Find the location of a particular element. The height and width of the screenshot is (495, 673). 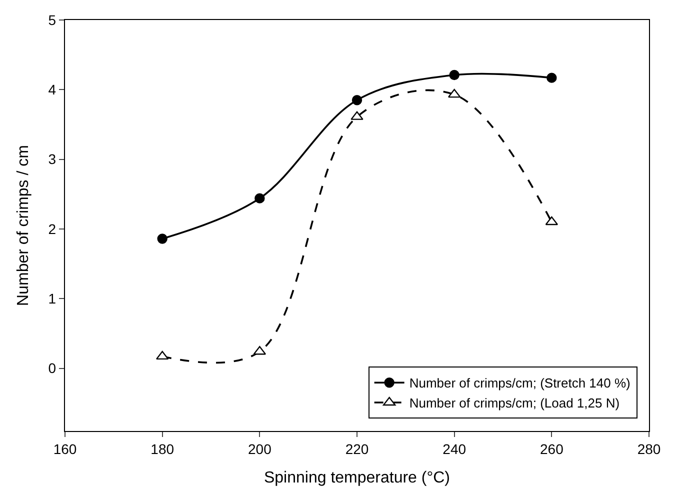

y-tick-label: 1 is located at coordinates (52, 298).